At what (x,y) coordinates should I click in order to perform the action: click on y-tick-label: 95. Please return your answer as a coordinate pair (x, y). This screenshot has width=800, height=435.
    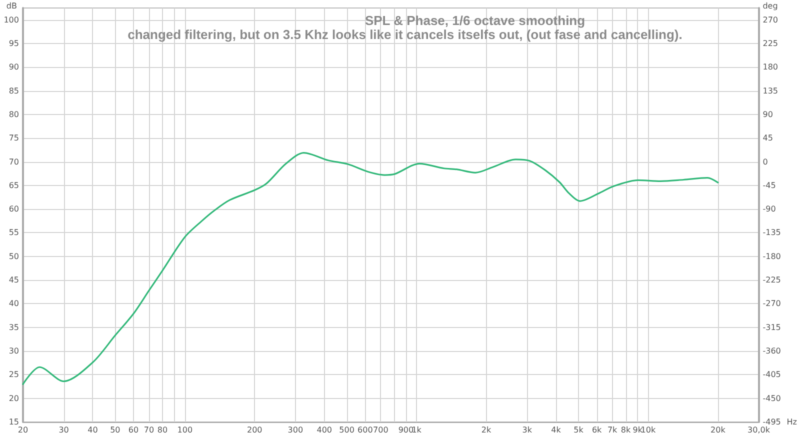
    Looking at the image, I should click on (13, 43).